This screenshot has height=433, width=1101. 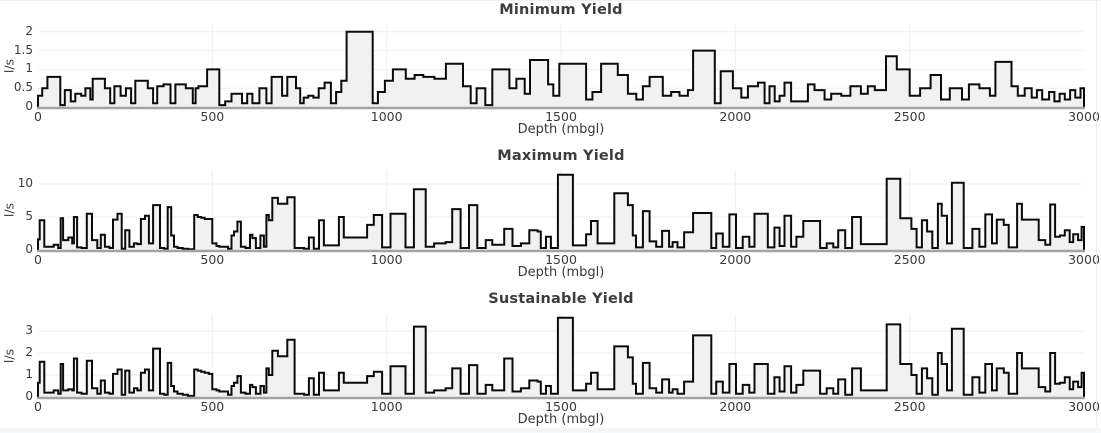 I want to click on y-tick-label: 10, so click(x=25, y=183).